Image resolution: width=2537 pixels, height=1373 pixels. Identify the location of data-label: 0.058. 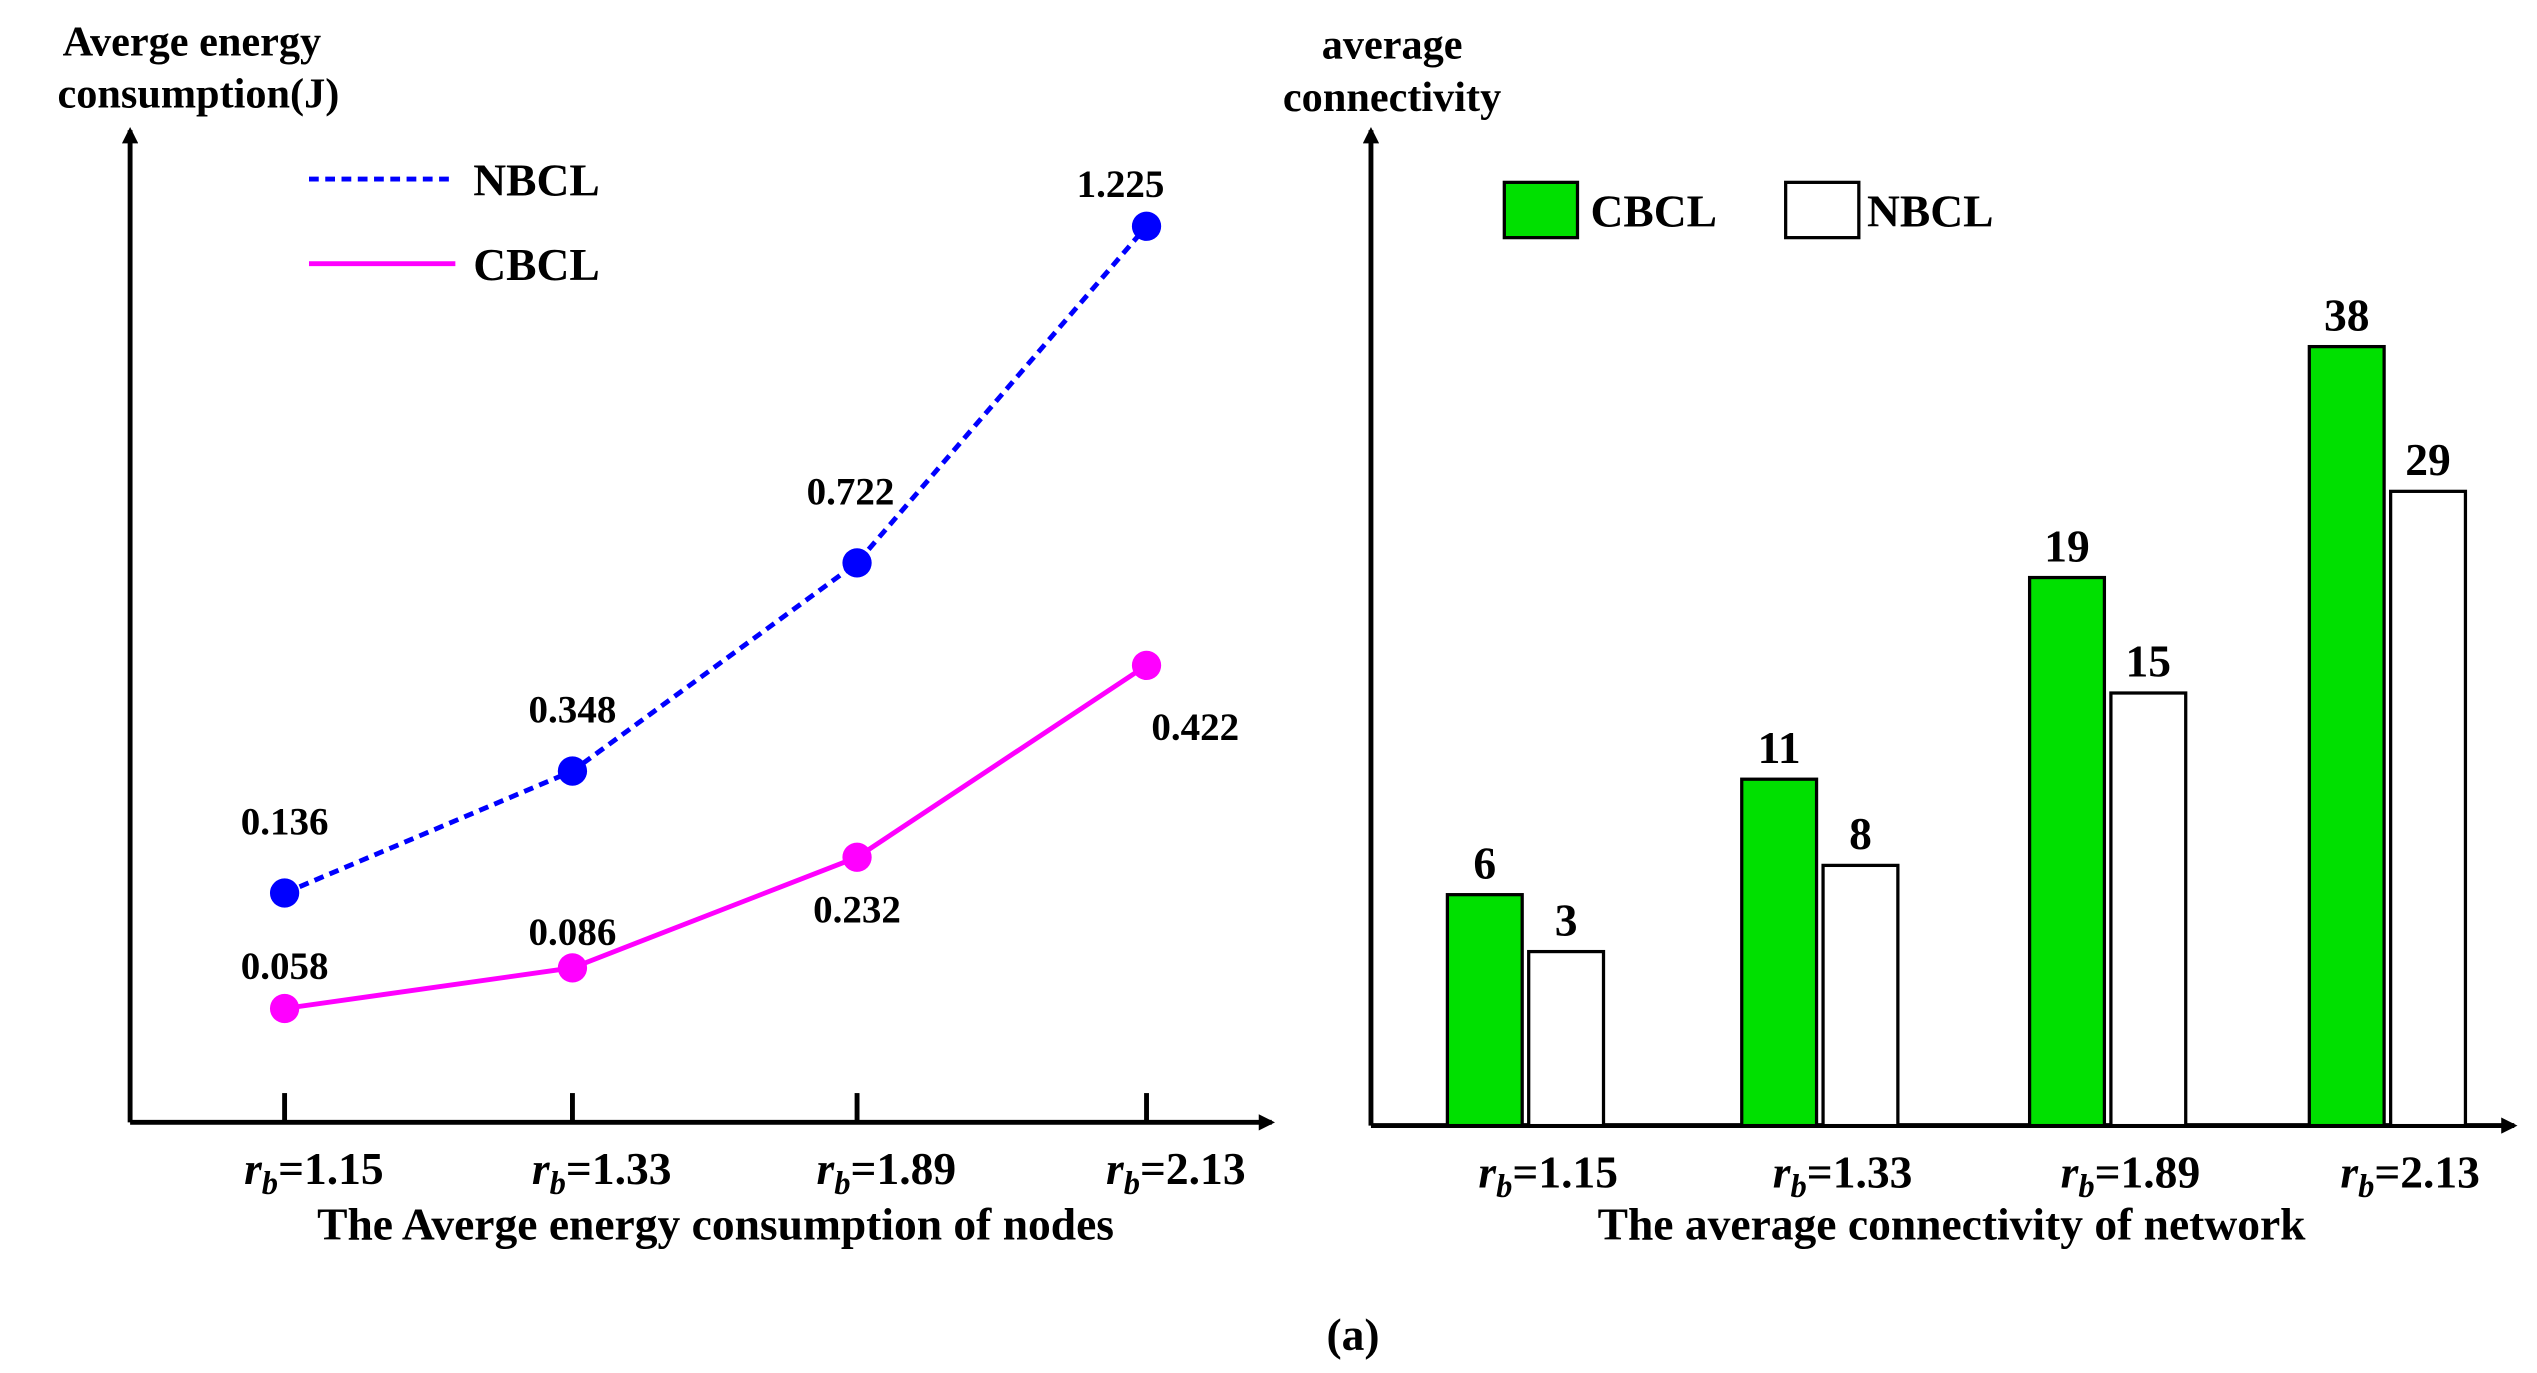
(285, 966).